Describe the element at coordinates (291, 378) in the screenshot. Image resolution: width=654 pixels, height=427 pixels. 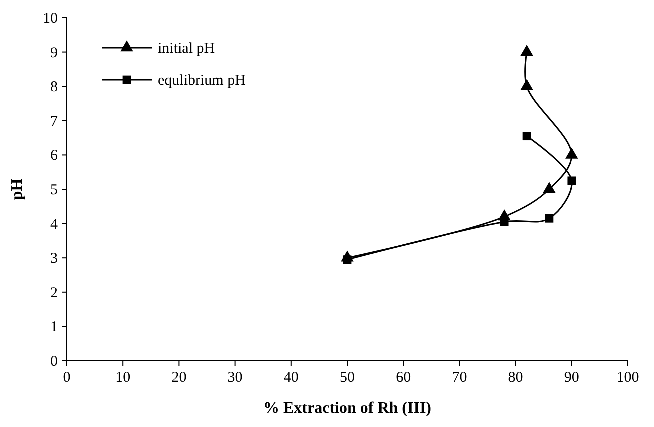
I see `x-tick-label: 40` at that location.